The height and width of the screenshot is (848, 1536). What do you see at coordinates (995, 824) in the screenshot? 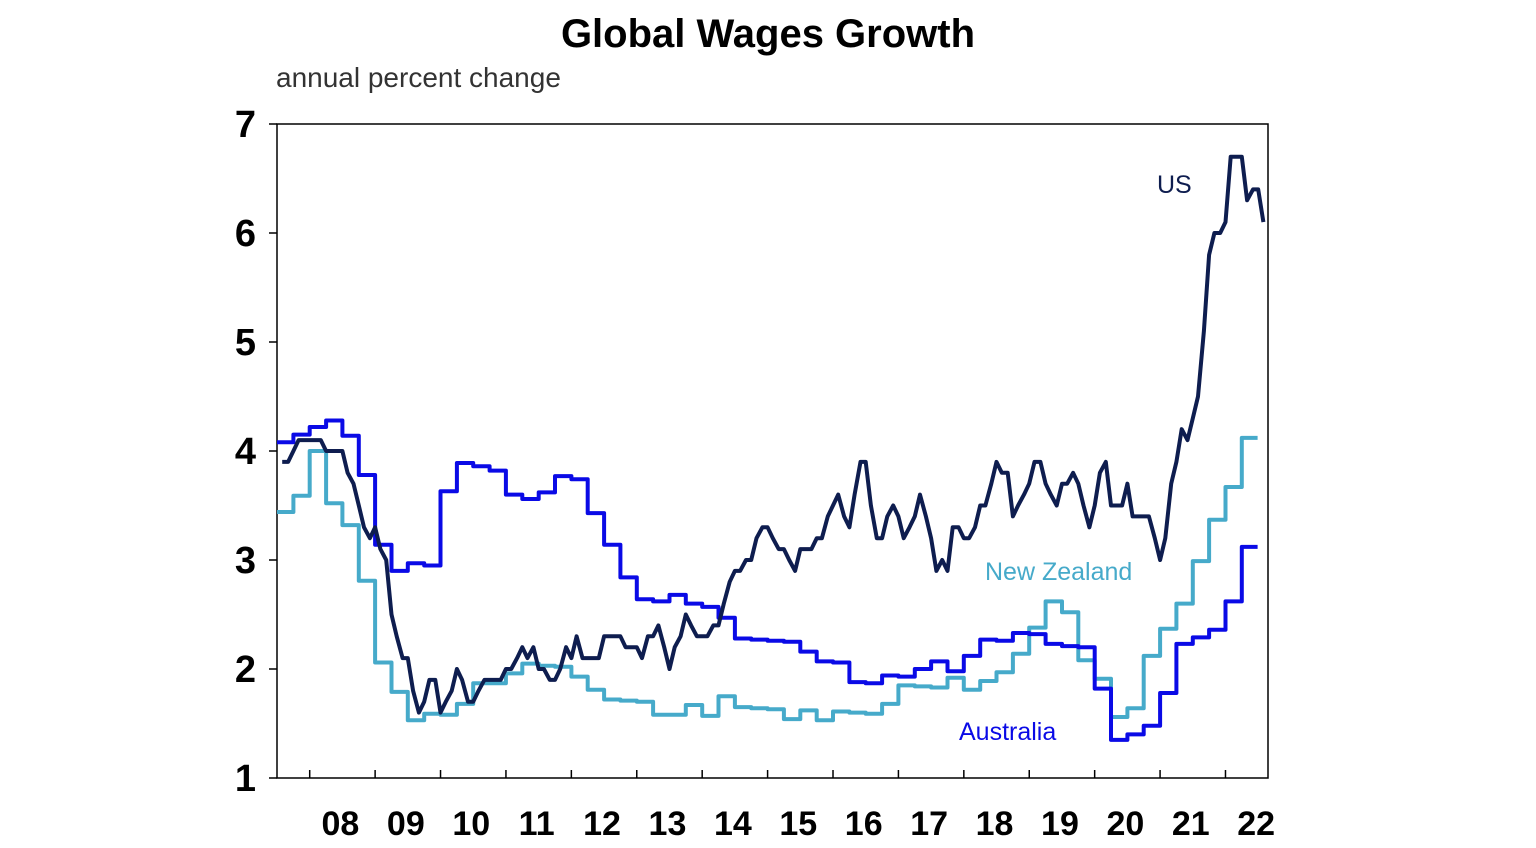
I see `x-tick-label: 18` at bounding box center [995, 824].